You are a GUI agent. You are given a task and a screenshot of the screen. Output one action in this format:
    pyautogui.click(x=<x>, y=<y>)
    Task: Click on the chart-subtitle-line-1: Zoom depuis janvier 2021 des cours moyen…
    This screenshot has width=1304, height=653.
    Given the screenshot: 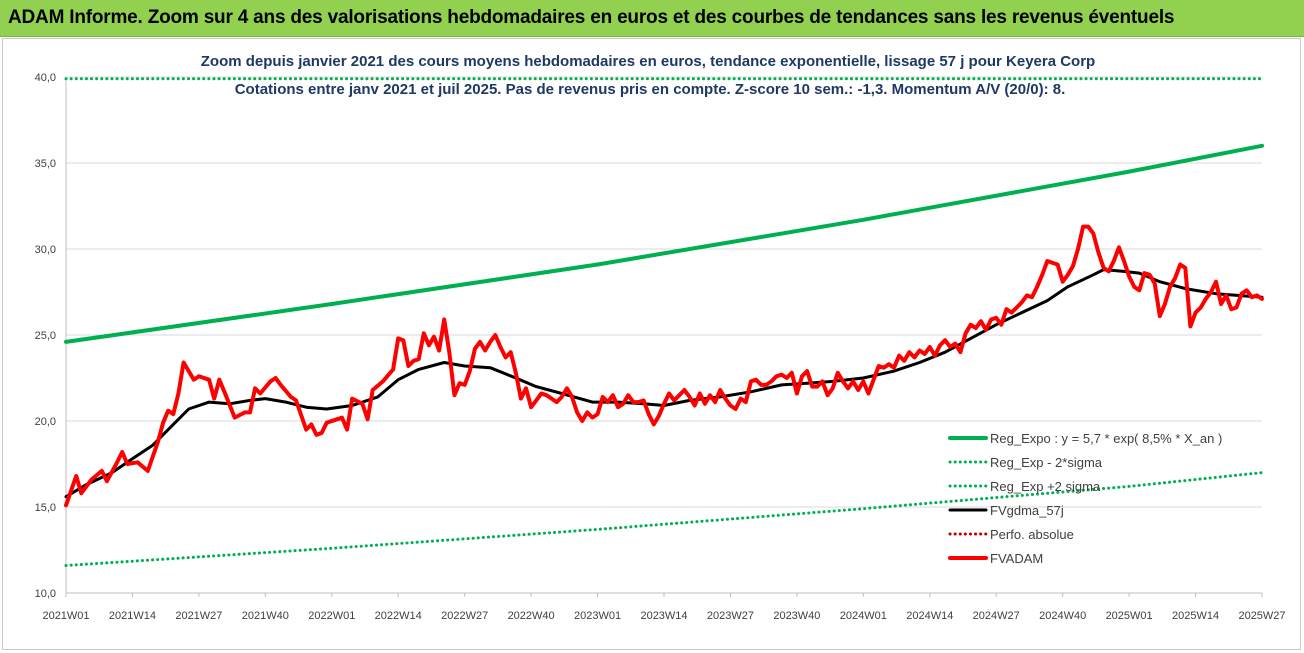 What is the action you would take?
    pyautogui.click(x=648, y=61)
    